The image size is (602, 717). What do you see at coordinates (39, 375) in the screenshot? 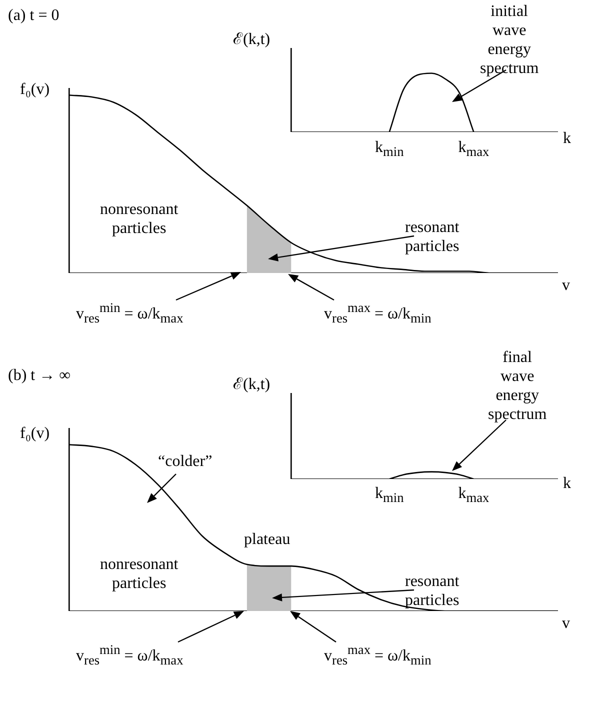
I see `chart-title: (b) t → ∞` at bounding box center [39, 375].